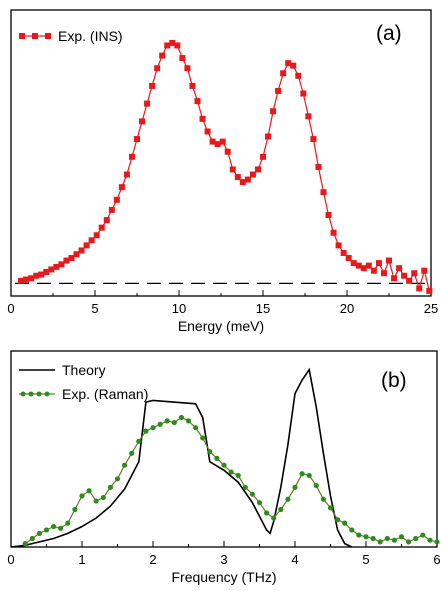 Image resolution: width=441 pixels, height=591 pixels. Describe the element at coordinates (431, 308) in the screenshot. I see `x-tick-label: 25` at that location.